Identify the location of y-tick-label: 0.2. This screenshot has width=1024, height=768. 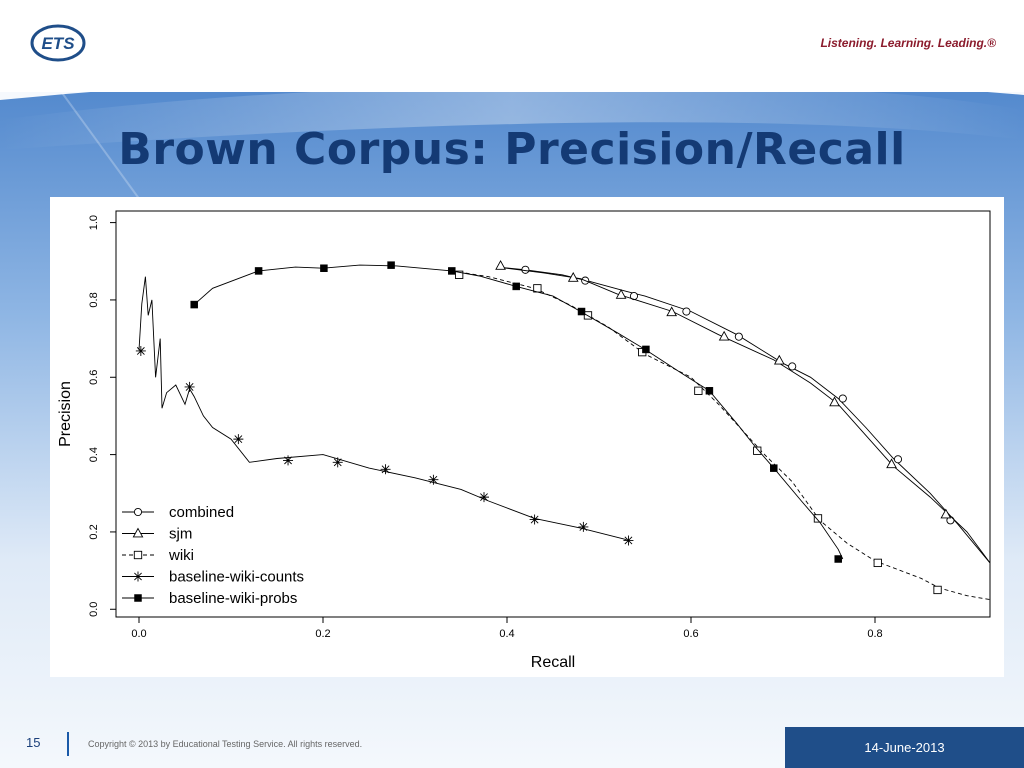
(94, 531).